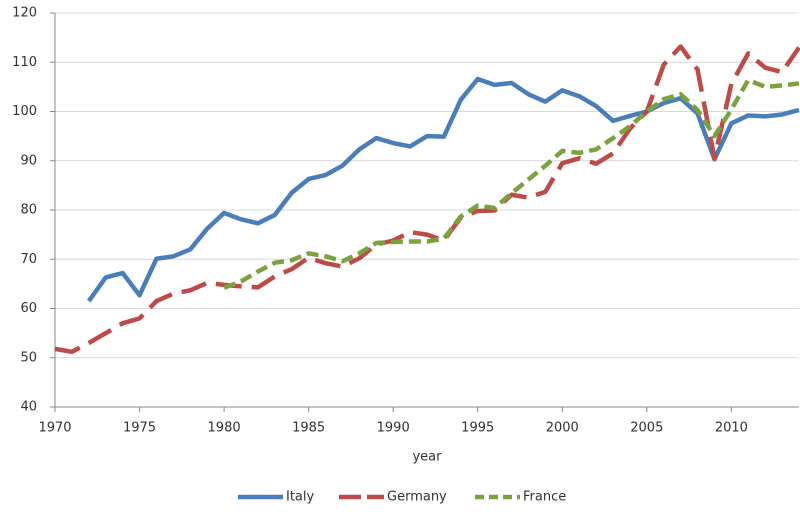  What do you see at coordinates (28, 160) in the screenshot?
I see `y-tick-label: 90` at bounding box center [28, 160].